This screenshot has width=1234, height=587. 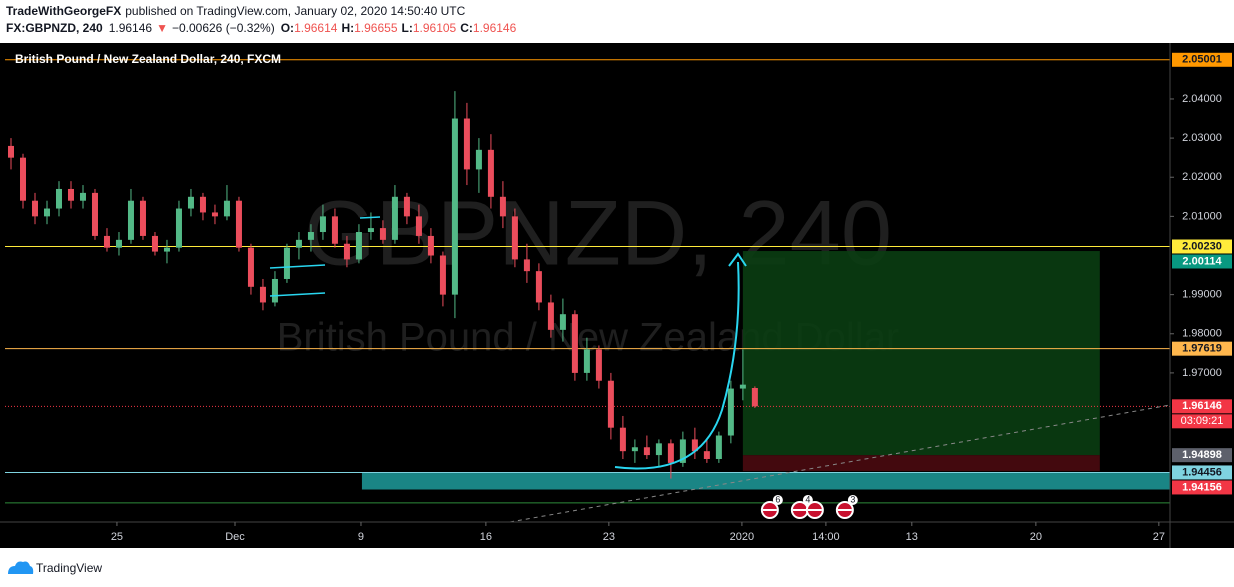 I want to click on last: 1.96146, so click(x=131, y=28).